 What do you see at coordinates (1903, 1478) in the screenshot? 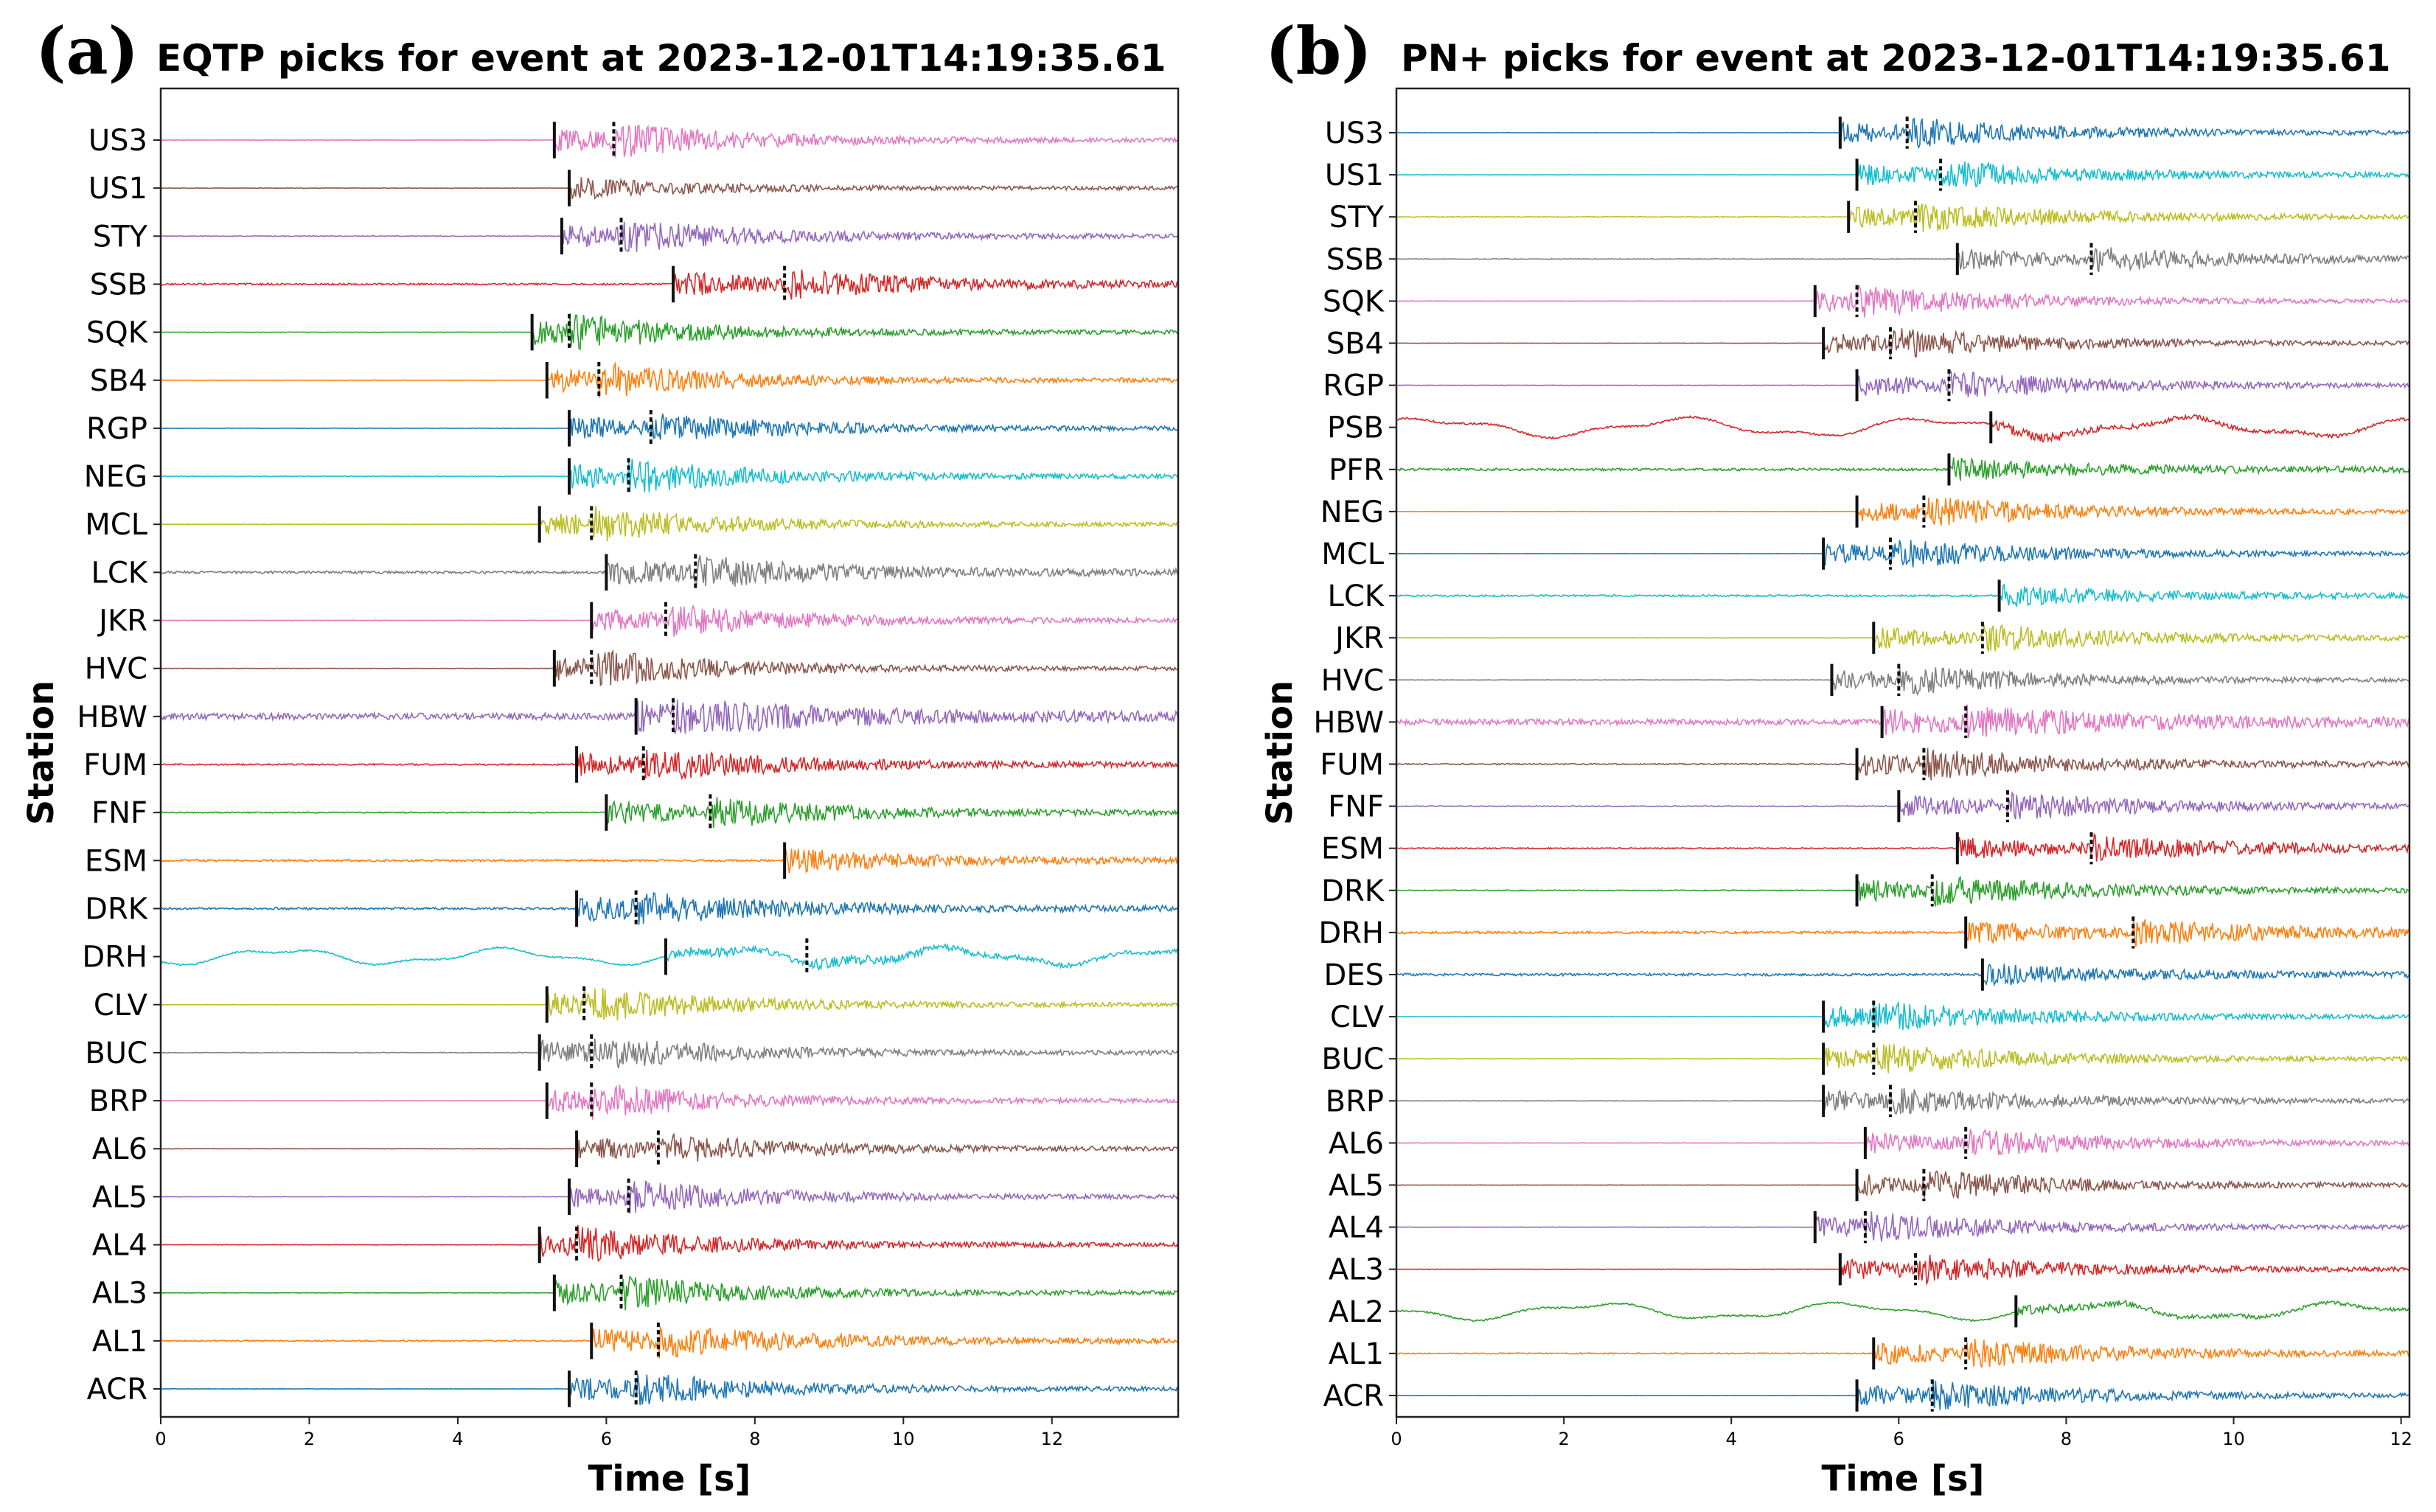
I see `panel-b-xlabel: Time [s]` at bounding box center [1903, 1478].